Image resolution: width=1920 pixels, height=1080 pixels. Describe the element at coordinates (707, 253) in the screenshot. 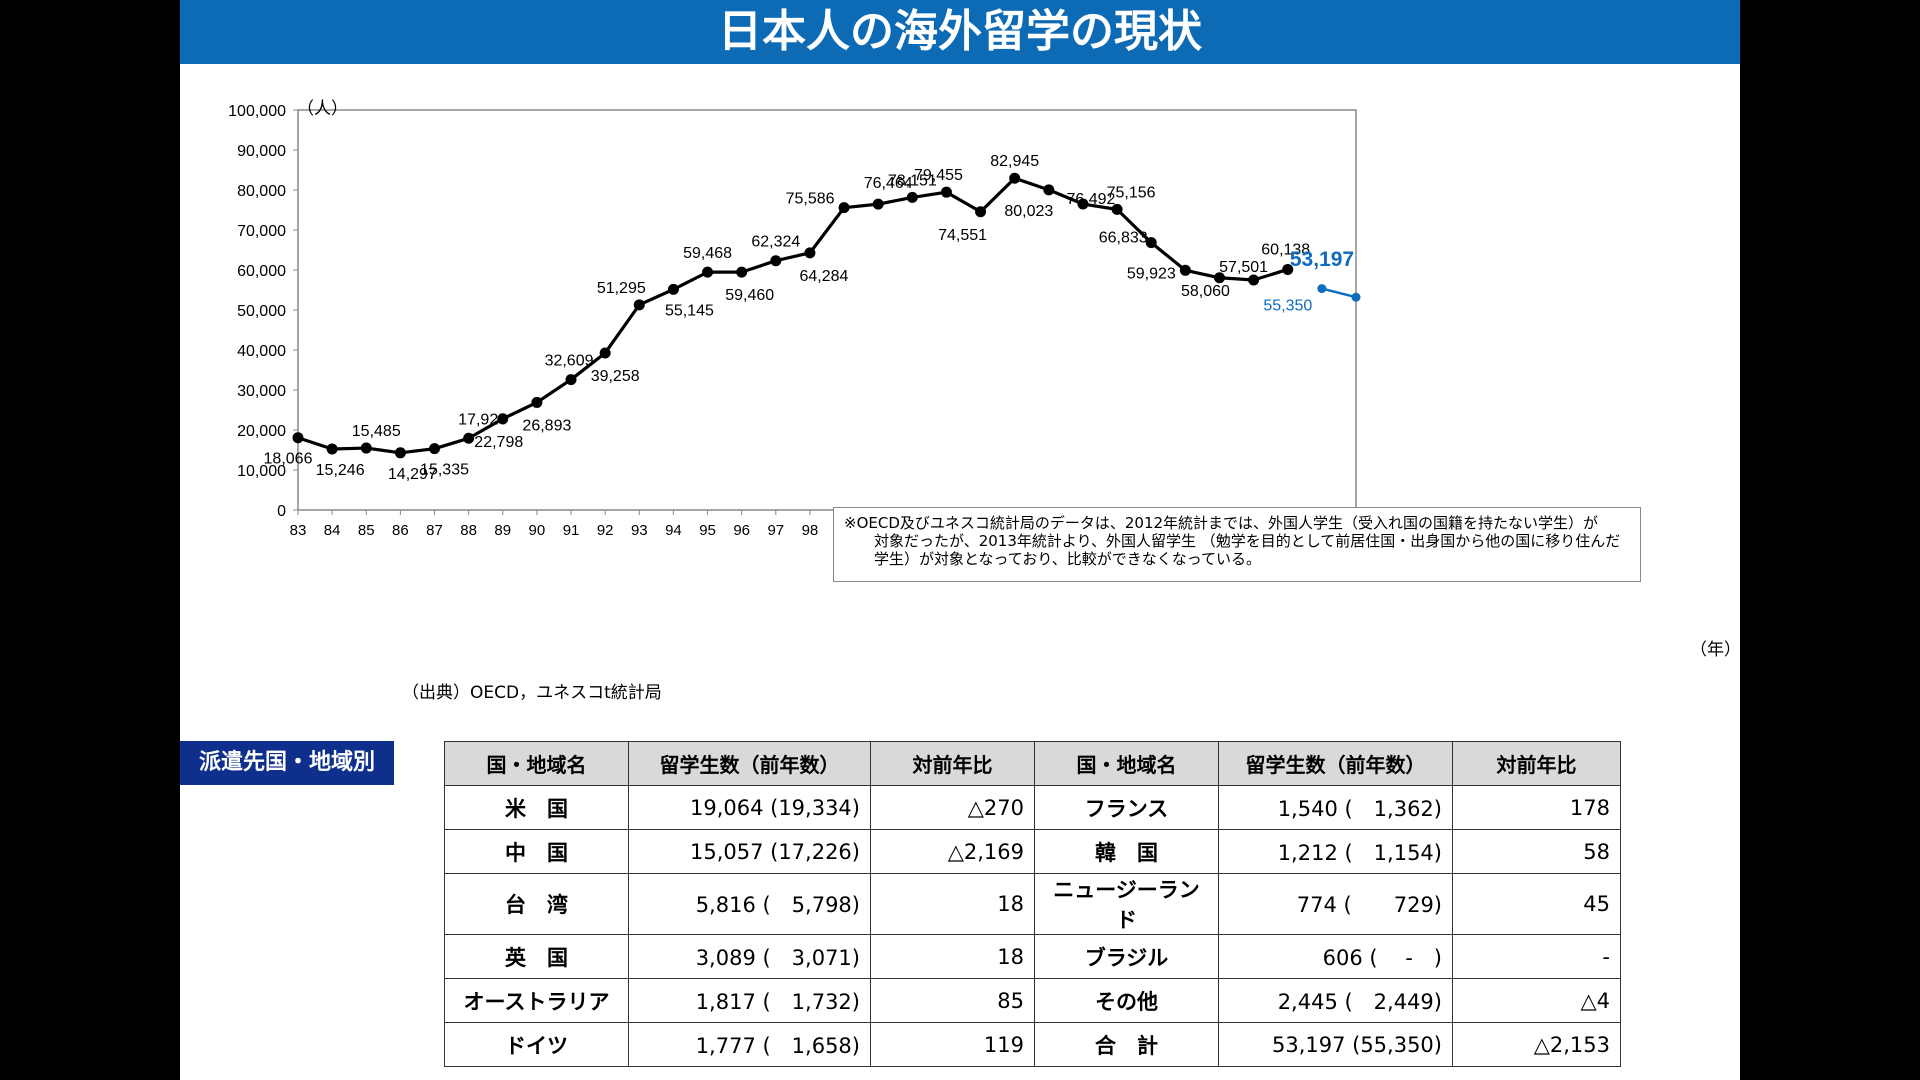

I see `data-label: 59,468` at that location.